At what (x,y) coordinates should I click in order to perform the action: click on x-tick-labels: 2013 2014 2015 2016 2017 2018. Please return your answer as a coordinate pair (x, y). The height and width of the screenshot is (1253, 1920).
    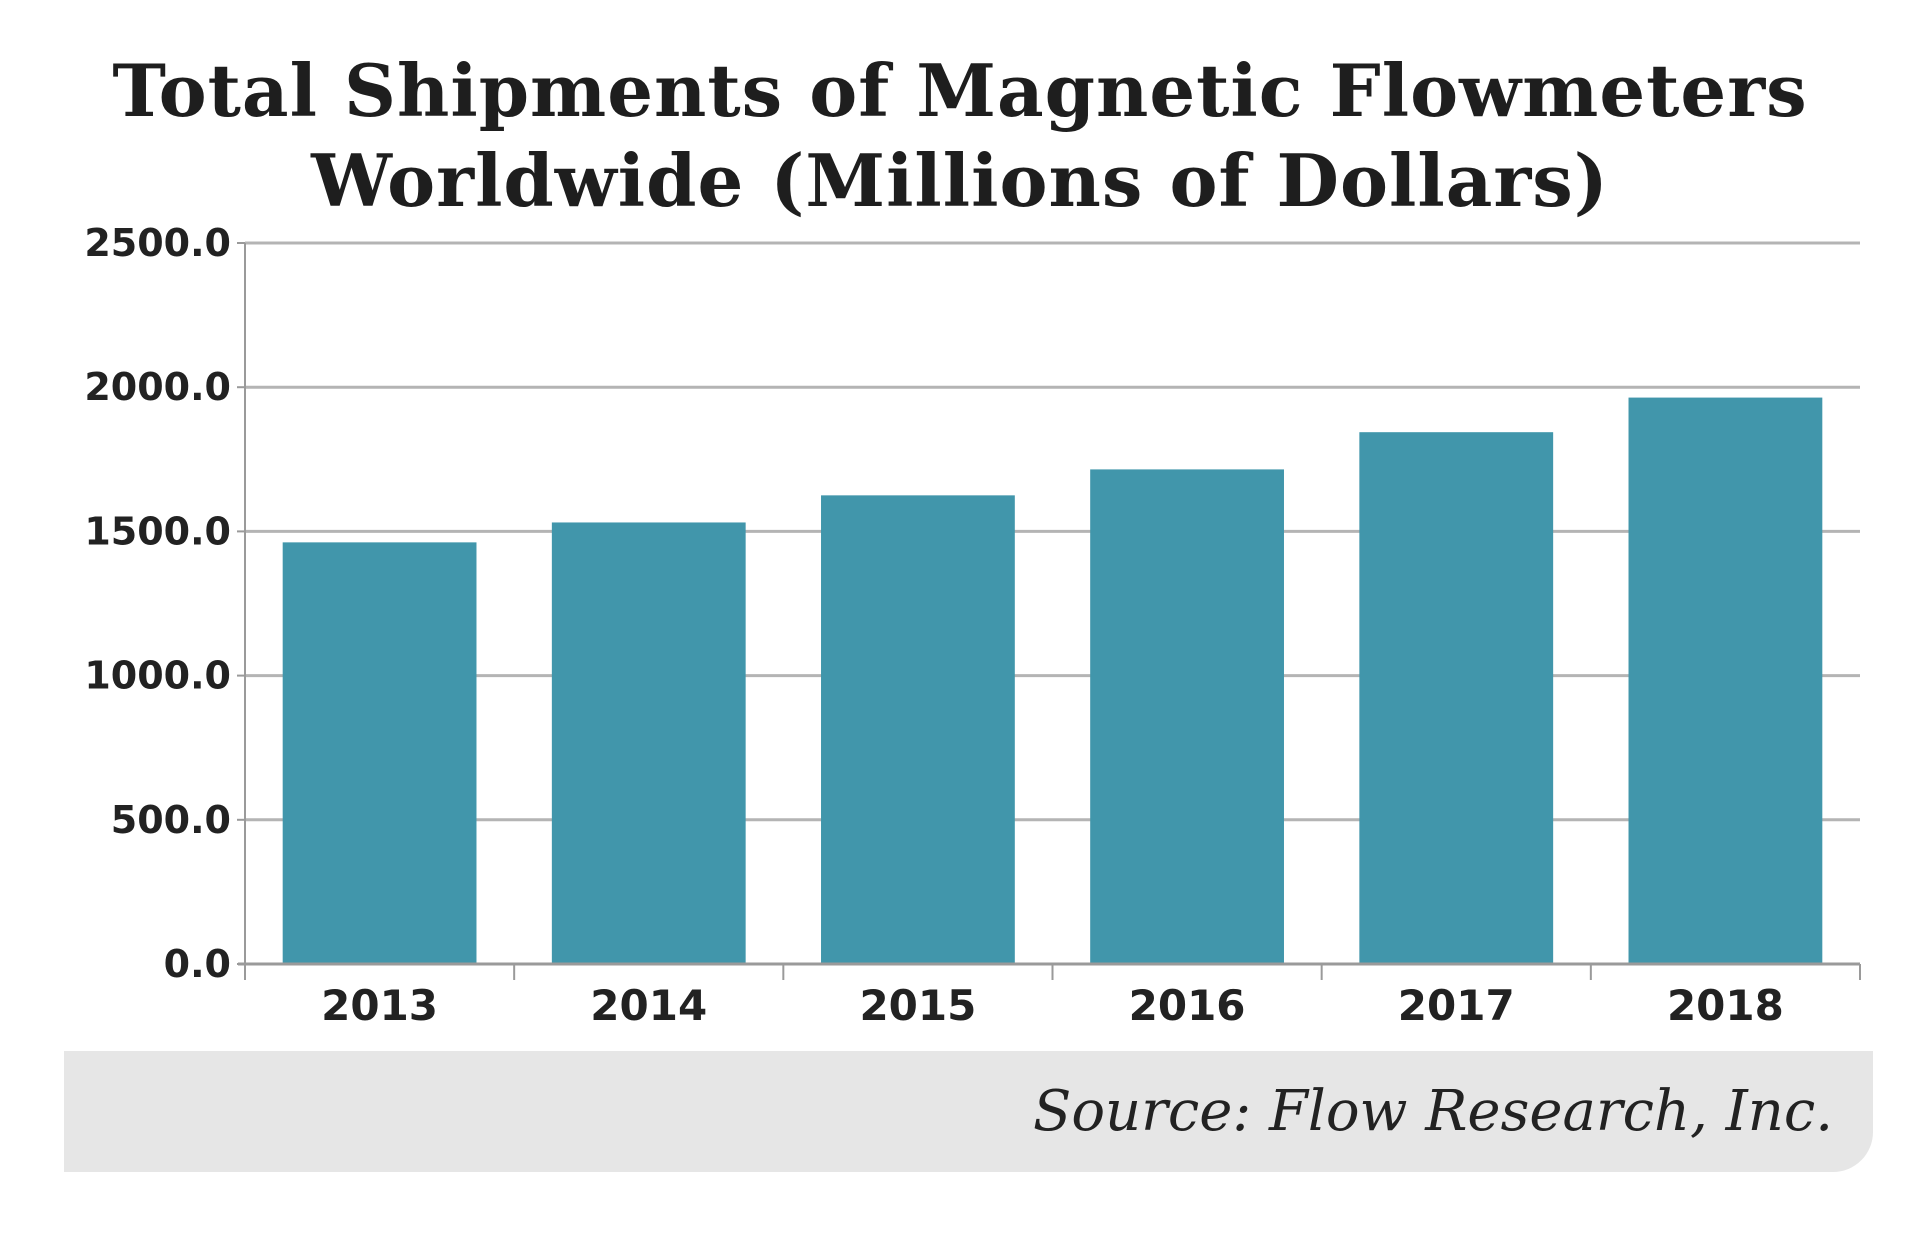
    Looking at the image, I should click on (1052, 1005).